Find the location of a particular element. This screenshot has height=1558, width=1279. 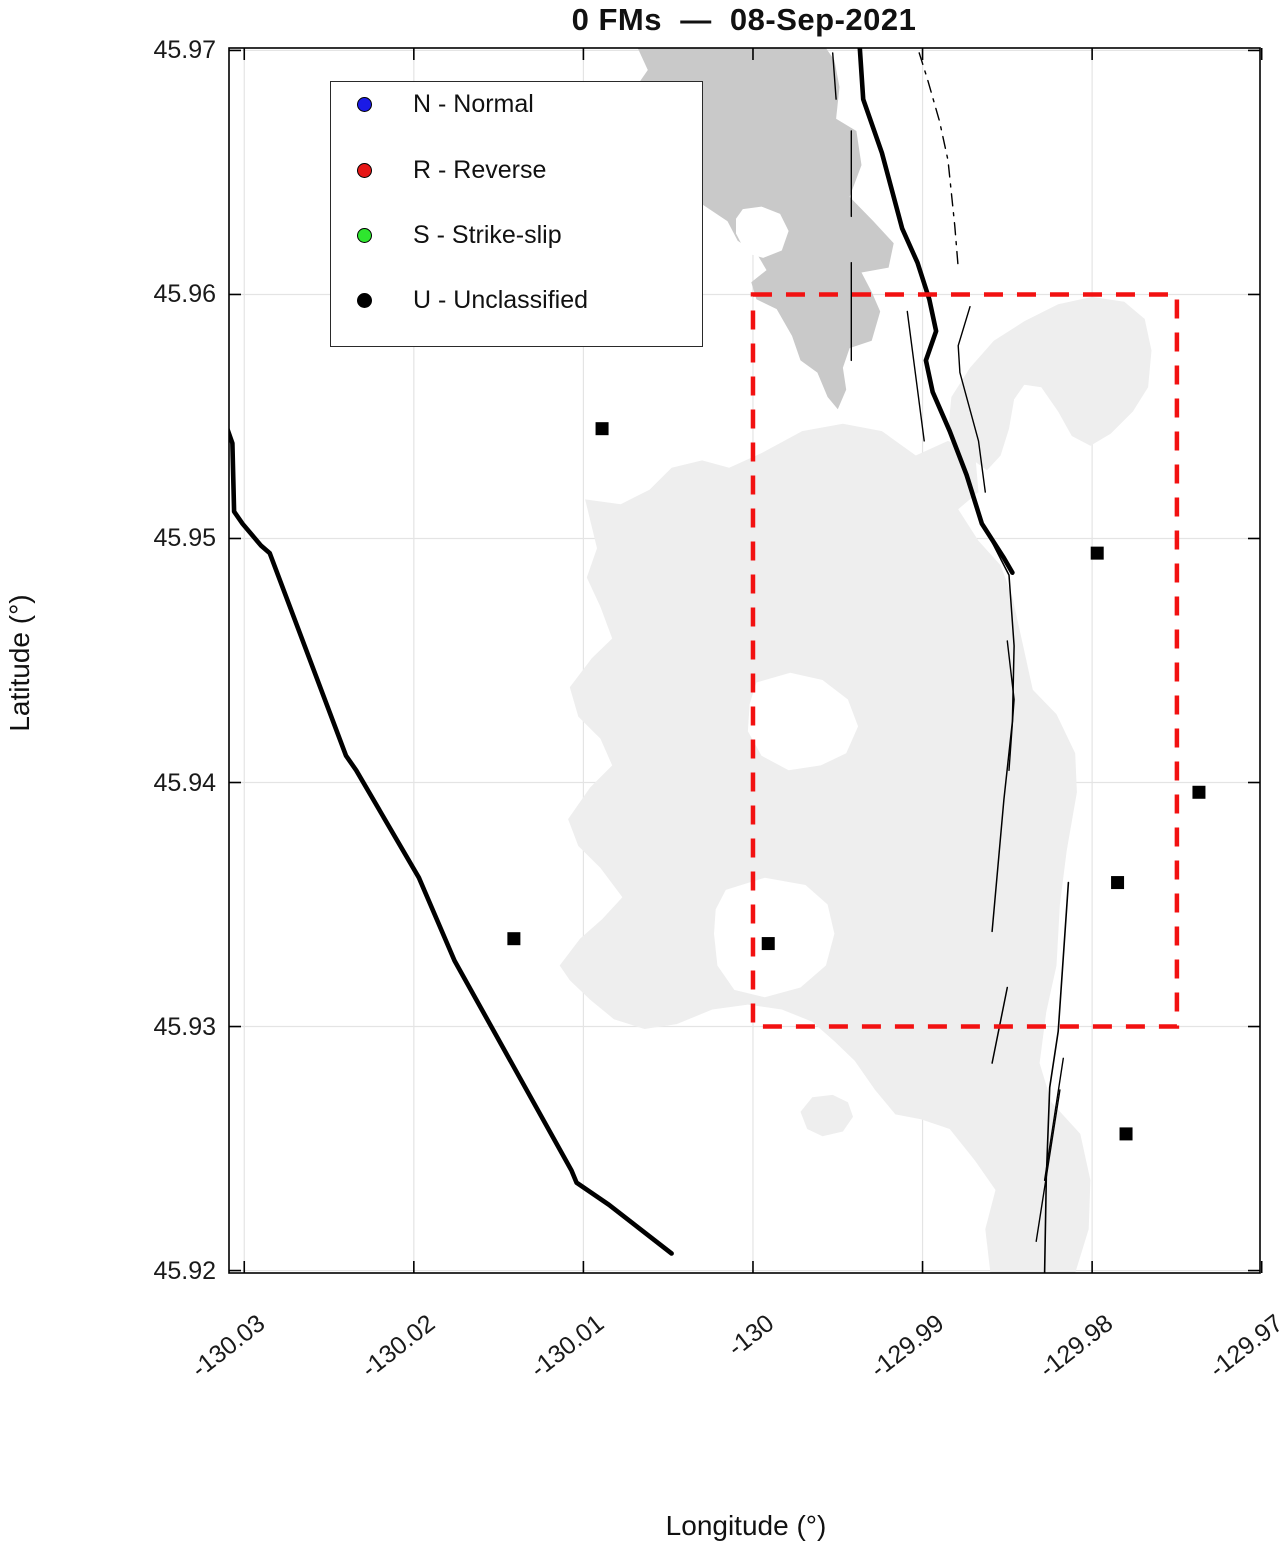

legend-item-reverse: R - Reverse is located at coordinates (516, 170).